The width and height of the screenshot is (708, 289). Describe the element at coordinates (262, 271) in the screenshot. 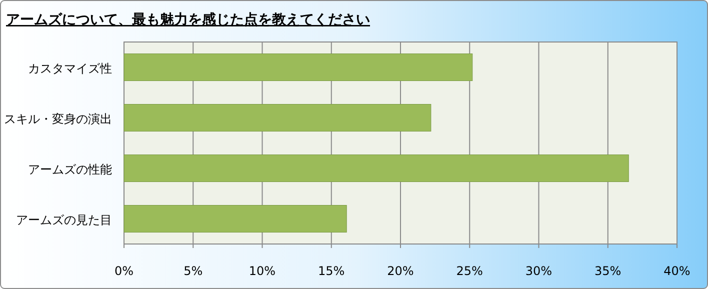

I see `x-tick-label: 10%` at that location.